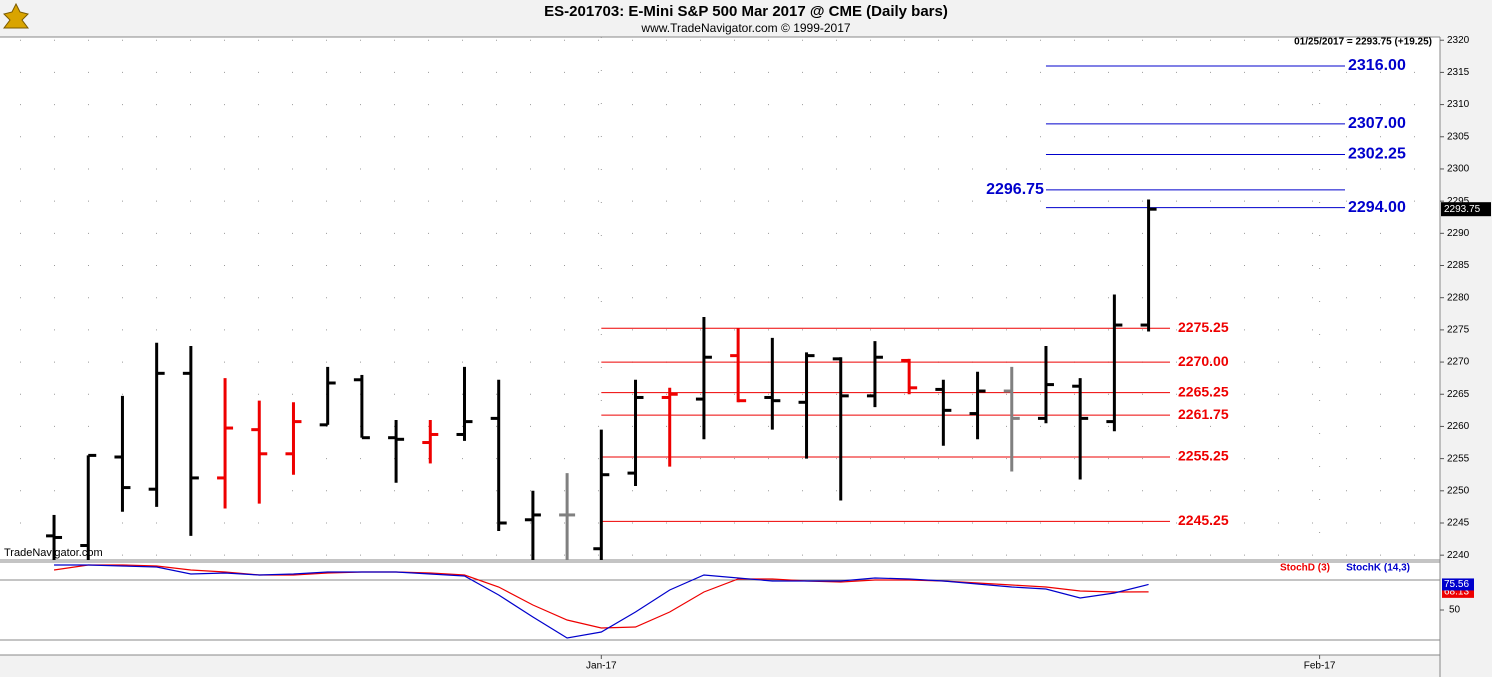 Image resolution: width=1492 pixels, height=677 pixels. Describe the element at coordinates (1458, 555) in the screenshot. I see `y-tick-label: 2240` at that location.